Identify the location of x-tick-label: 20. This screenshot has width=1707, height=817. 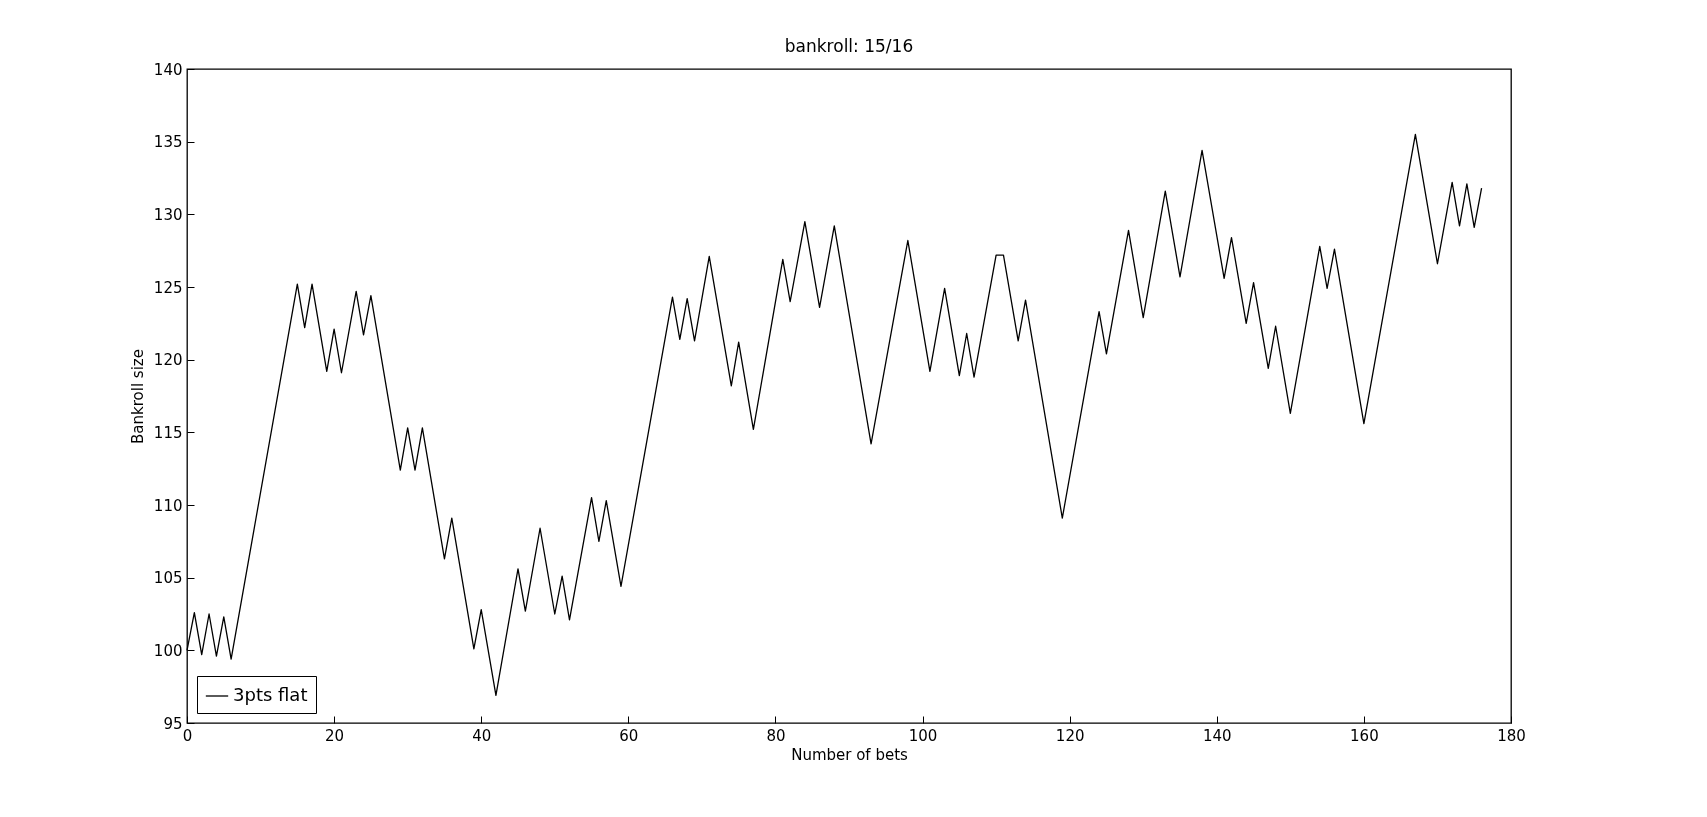
(335, 735).